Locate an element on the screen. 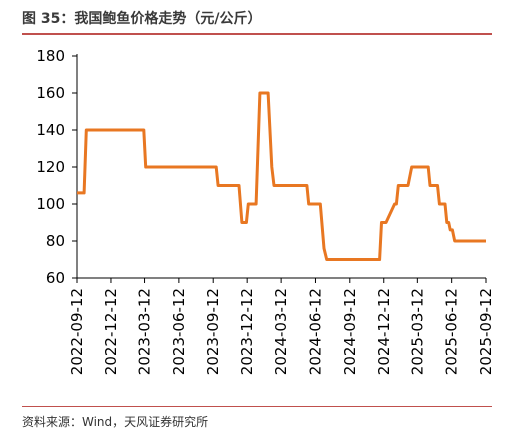 Image resolution: width=509 pixels, height=434 pixels. x-tick-label: 2025-09-12 is located at coordinates (486, 331).